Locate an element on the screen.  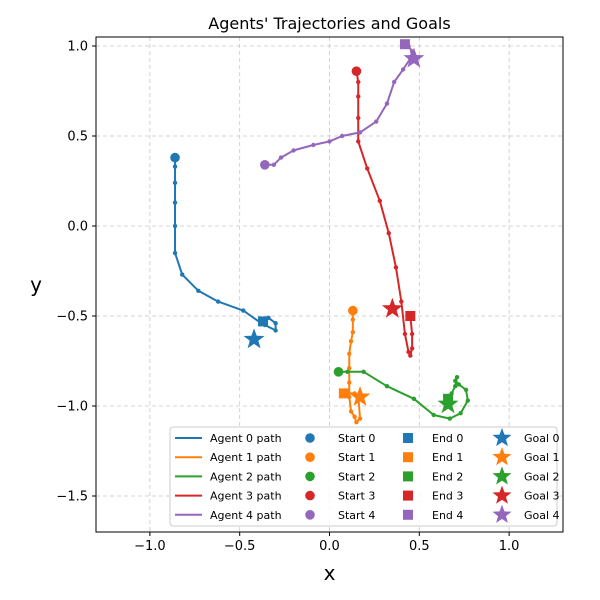
legend-path-label: Agent 1 path is located at coordinates (246, 457).